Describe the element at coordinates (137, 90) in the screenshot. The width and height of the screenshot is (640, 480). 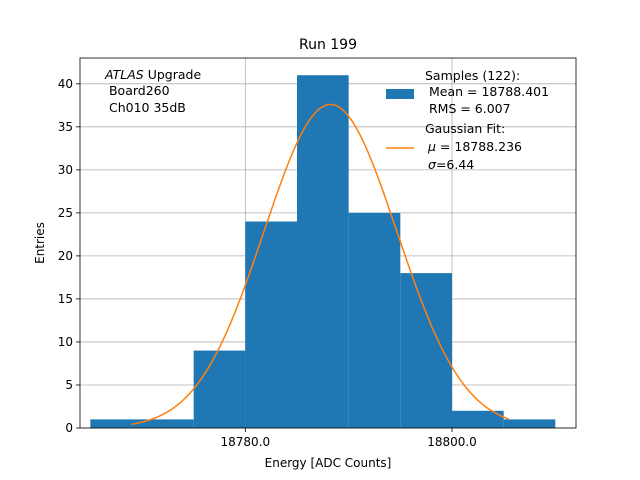
I see `annotation-board: Board260` at that location.